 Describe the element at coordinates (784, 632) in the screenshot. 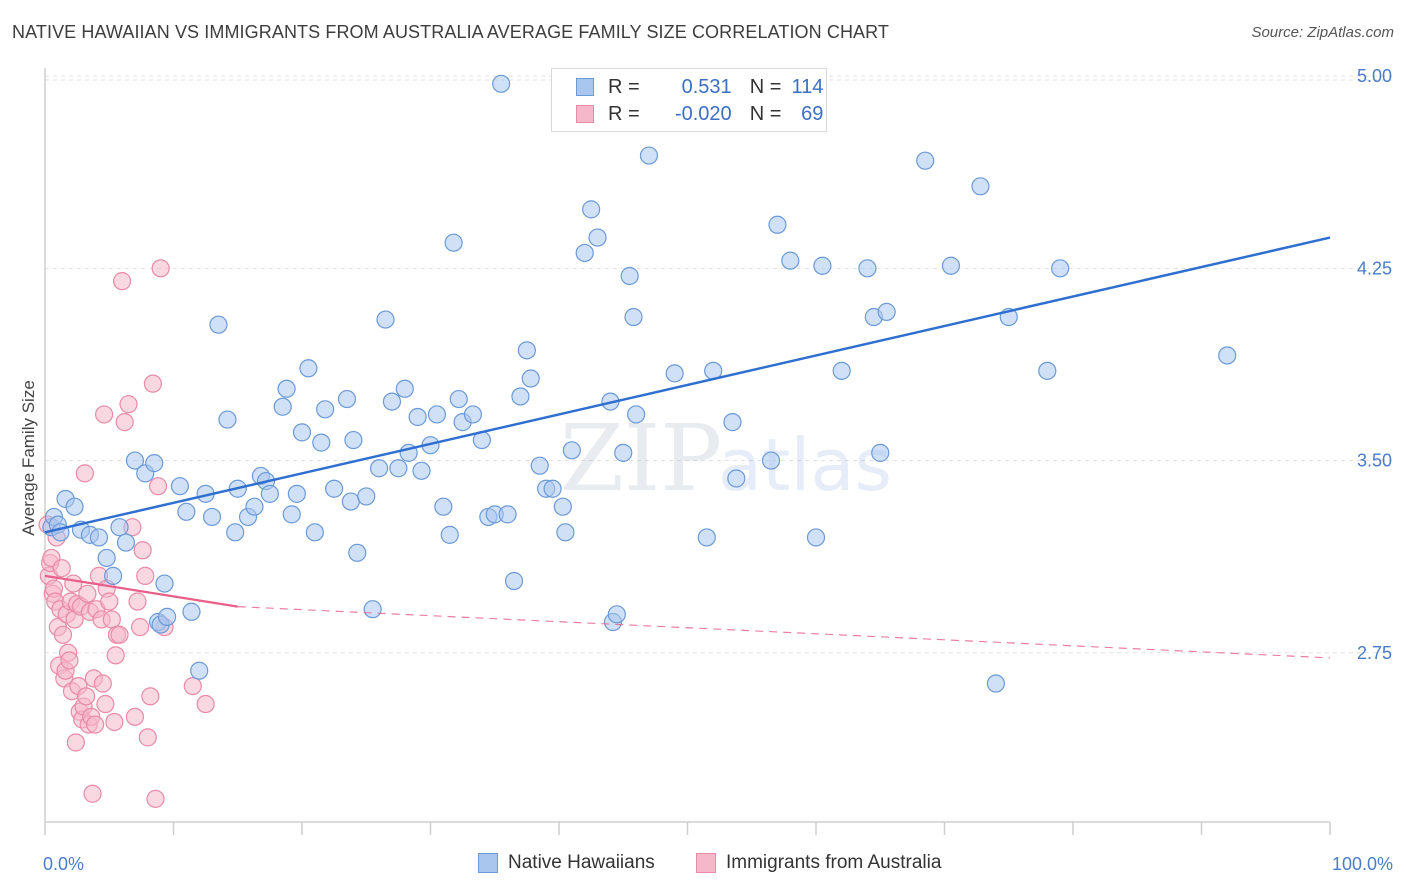

I see `trend-line-extension-immigrants-from-australia` at that location.